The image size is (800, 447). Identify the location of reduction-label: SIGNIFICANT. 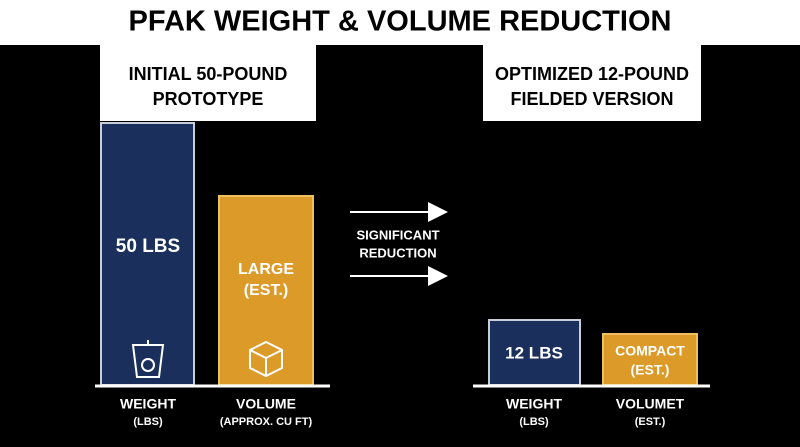
(397, 234).